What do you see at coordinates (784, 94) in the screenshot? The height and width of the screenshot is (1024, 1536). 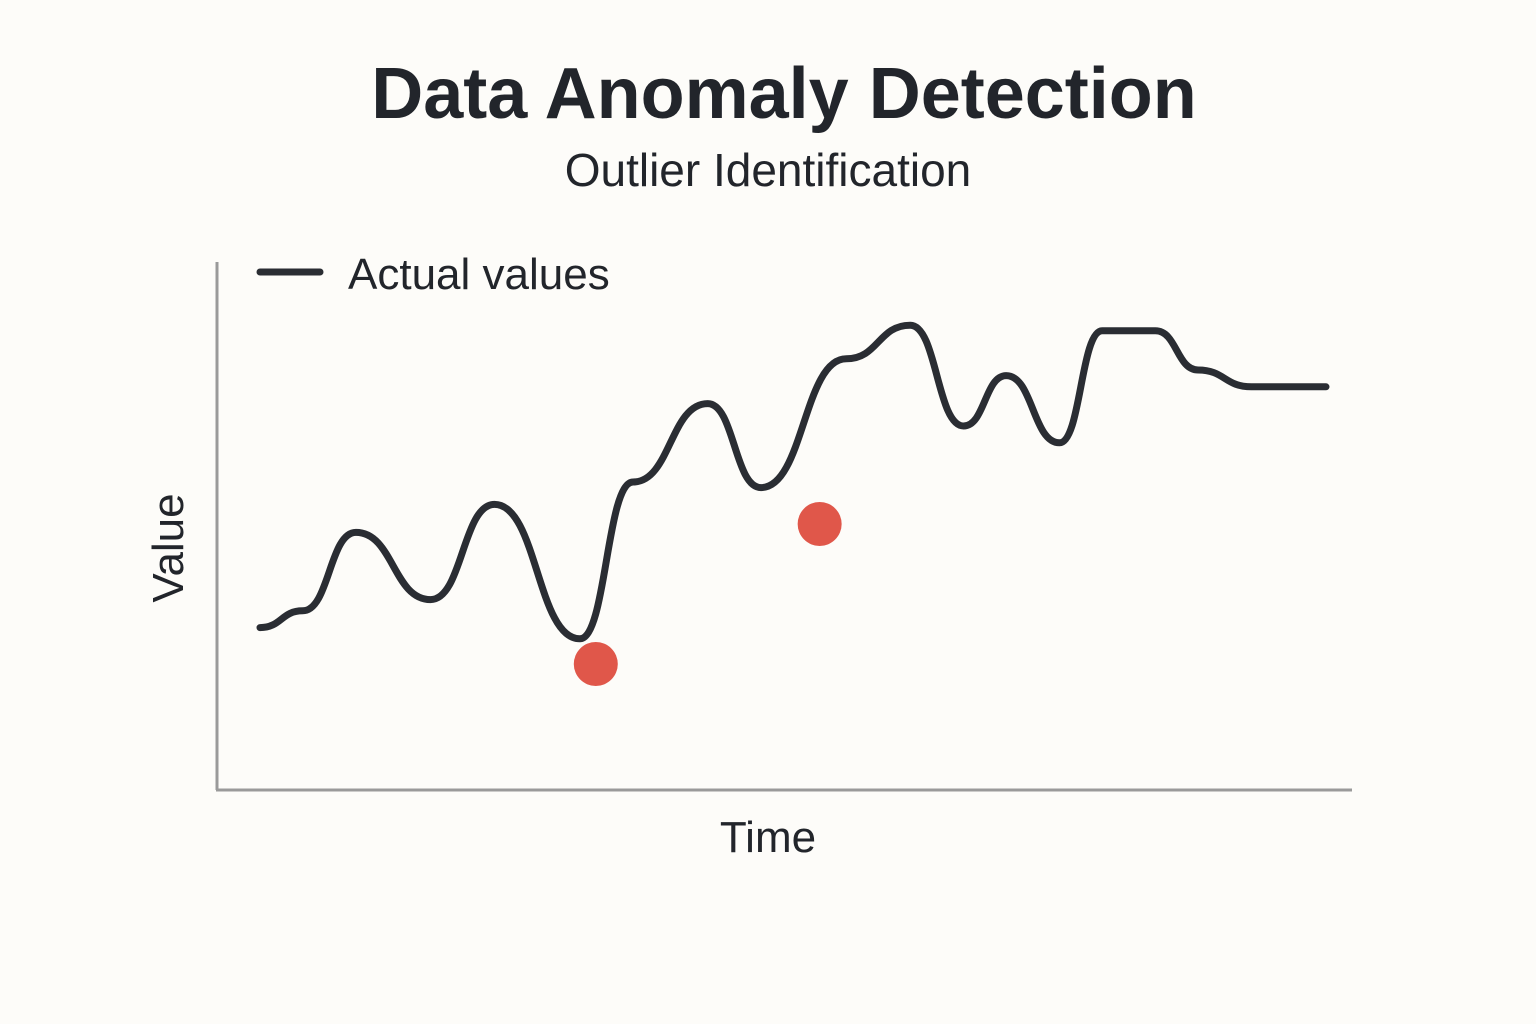 I see `chart-title: Data Anomaly Detection` at bounding box center [784, 94].